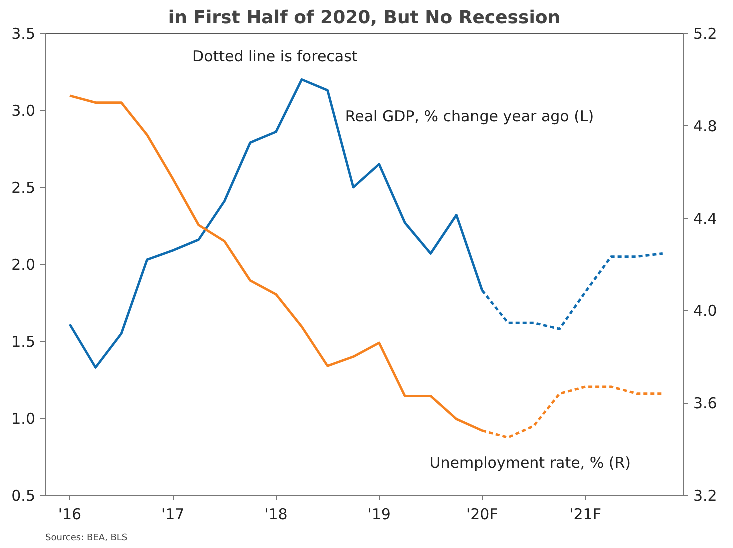 The width and height of the screenshot is (733, 548). What do you see at coordinates (379, 515) in the screenshot?
I see `x-tick-label: '19` at bounding box center [379, 515].